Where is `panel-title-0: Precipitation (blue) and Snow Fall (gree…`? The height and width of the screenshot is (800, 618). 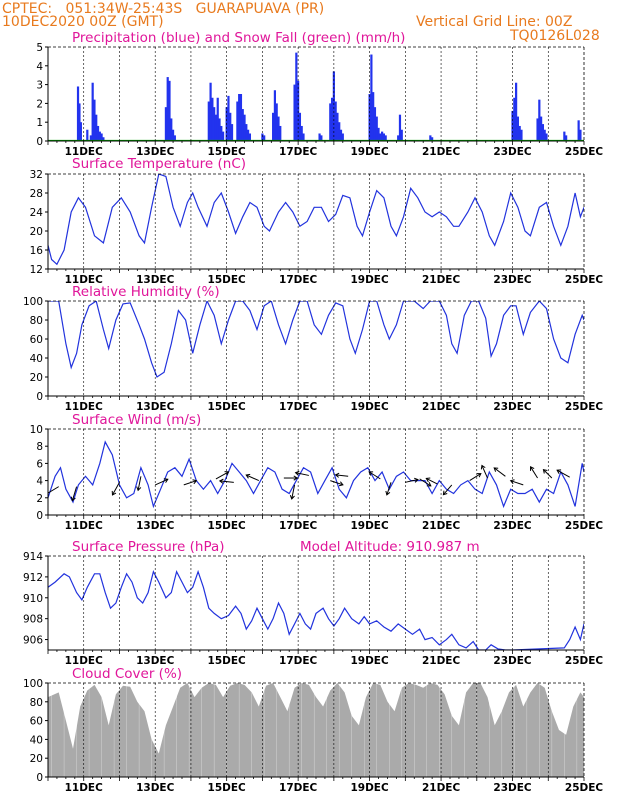 panel-title-0: Precipitation (blue) and Snow Fall (gree… is located at coordinates (238, 38).